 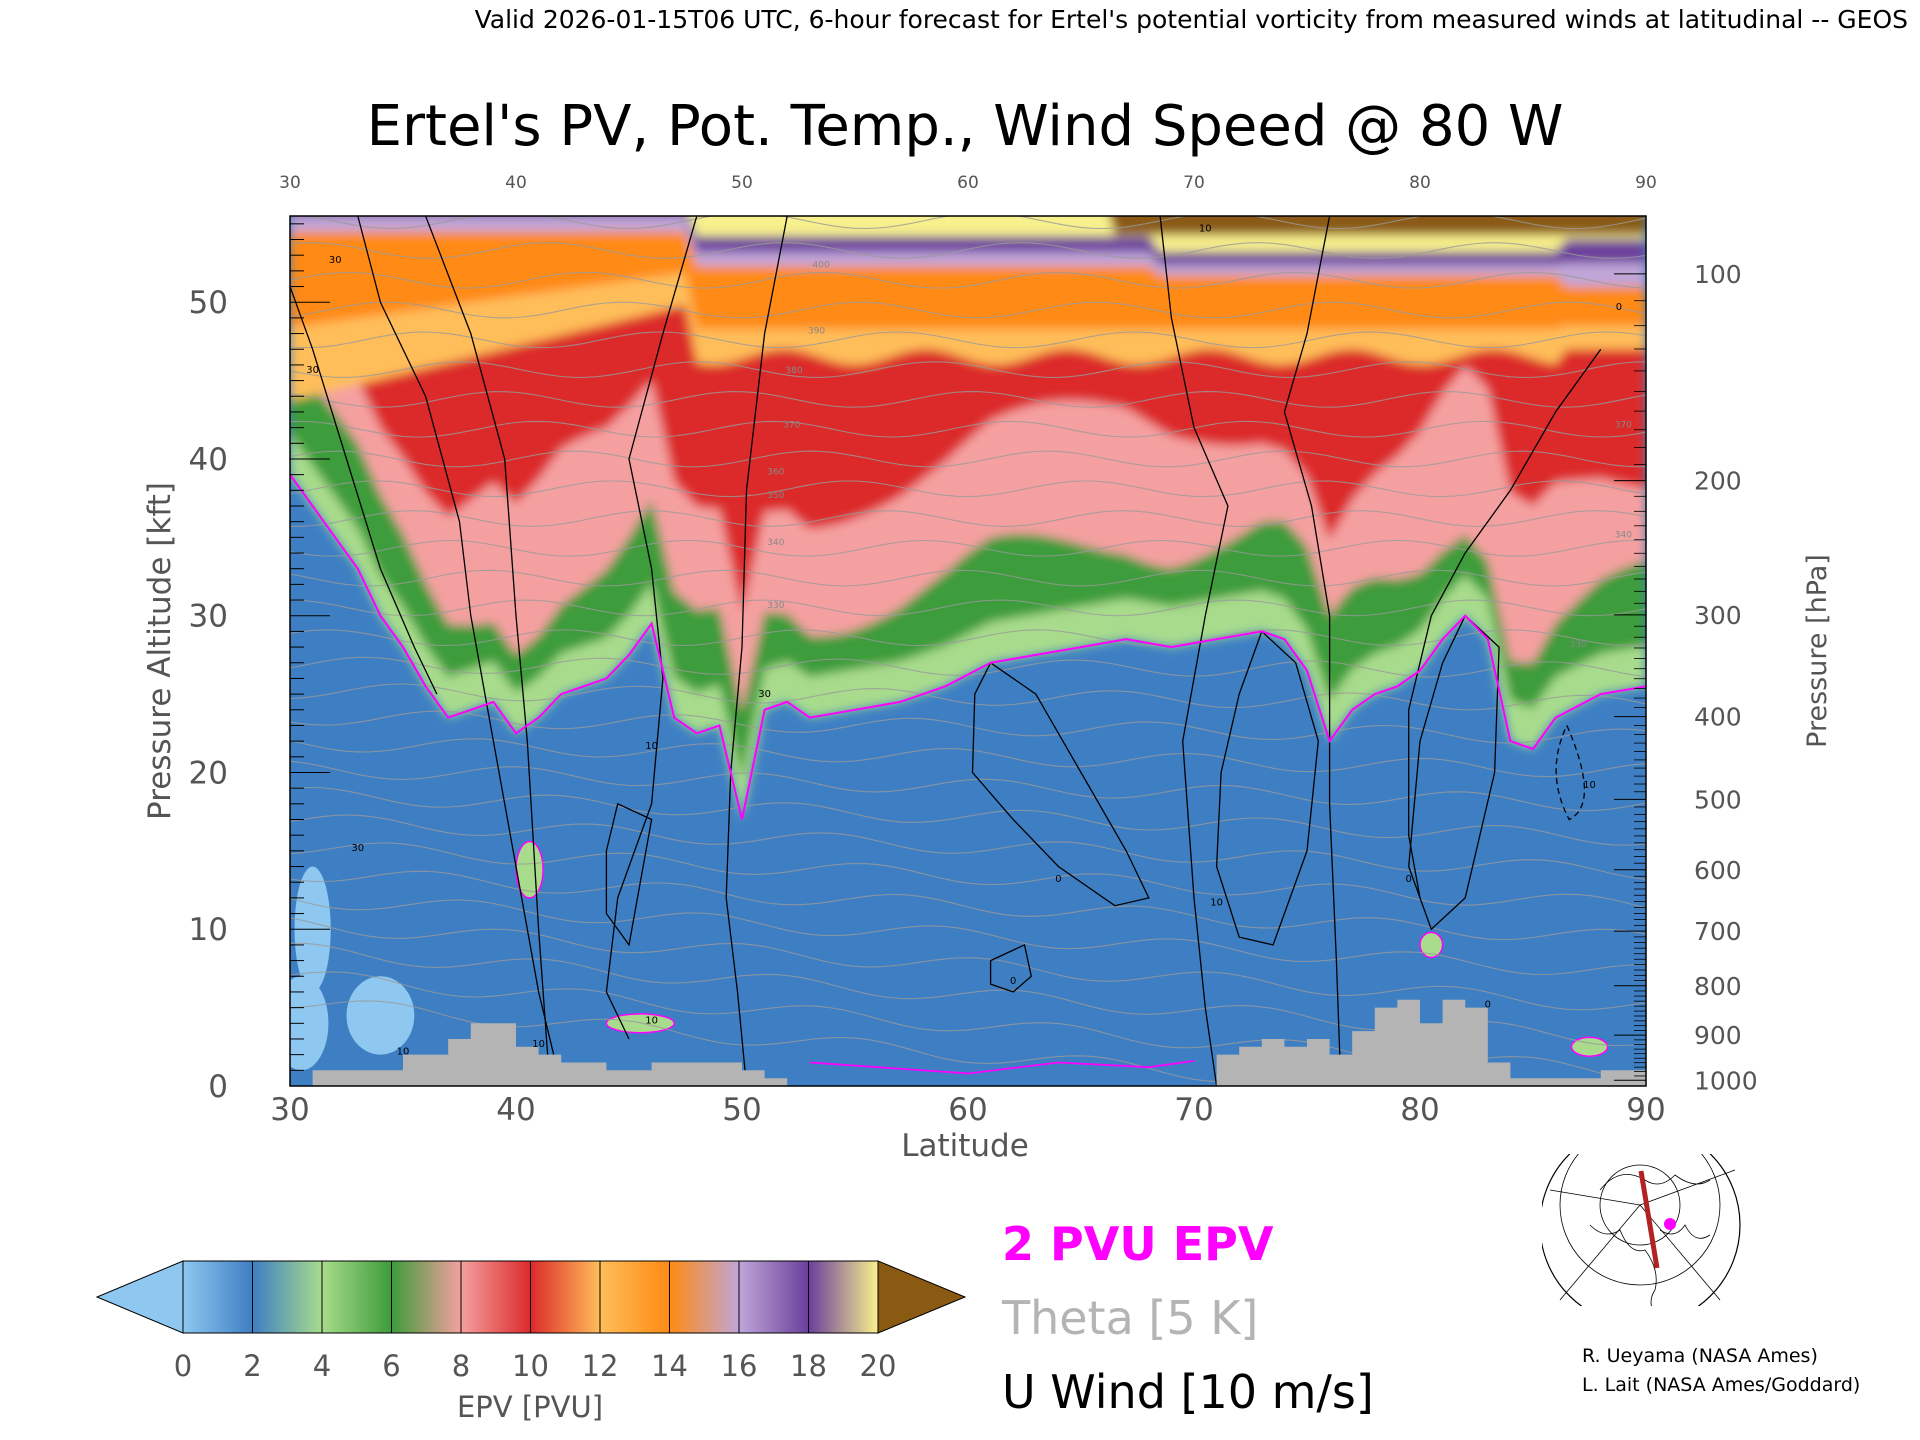 What do you see at coordinates (878, 1366) in the screenshot?
I see `colorbar-tick-label: 20` at bounding box center [878, 1366].